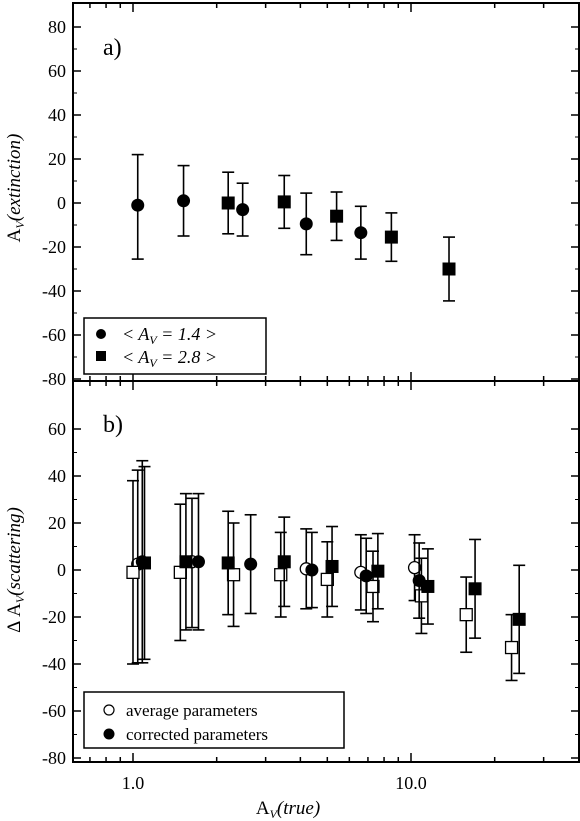  I want to click on legend-marker-square, so click(101, 356).